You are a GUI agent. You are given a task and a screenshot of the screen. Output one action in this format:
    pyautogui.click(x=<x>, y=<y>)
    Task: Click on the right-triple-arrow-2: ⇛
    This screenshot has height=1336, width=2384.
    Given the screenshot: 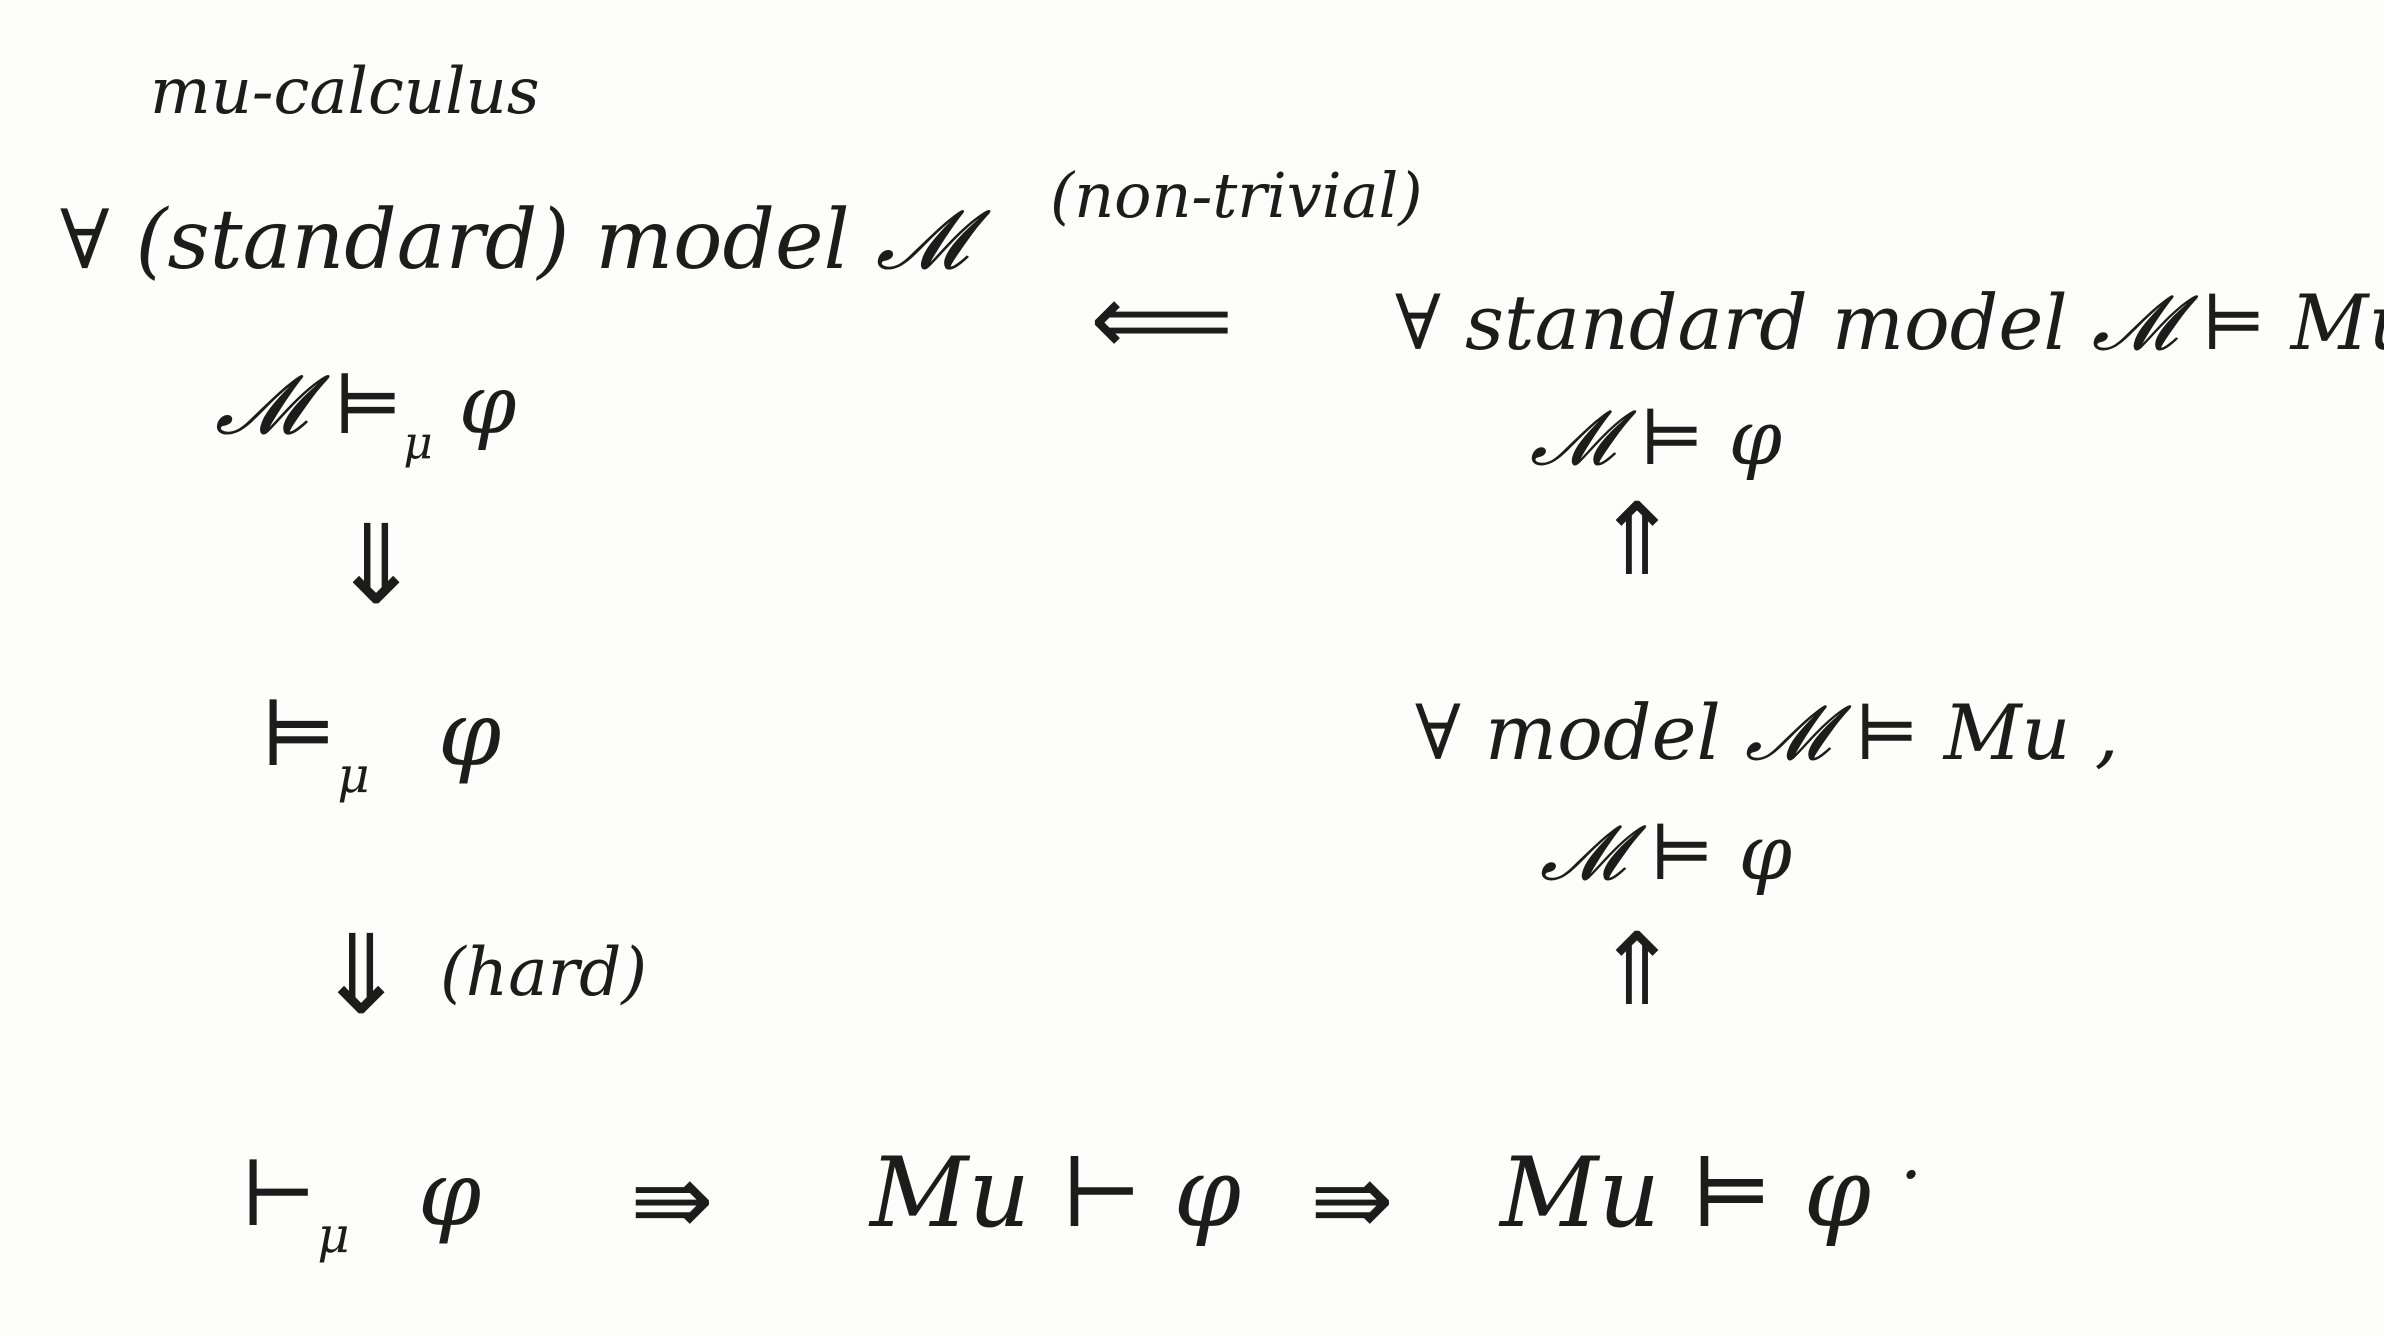 What is the action you would take?
    pyautogui.click(x=1352, y=1199)
    